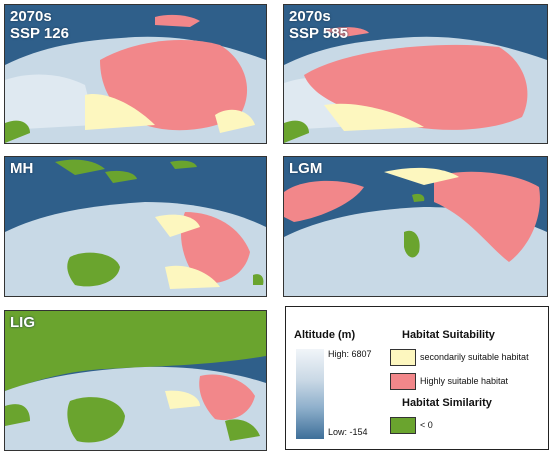  I want to click on map-panel-lig: LIG, so click(135, 380).